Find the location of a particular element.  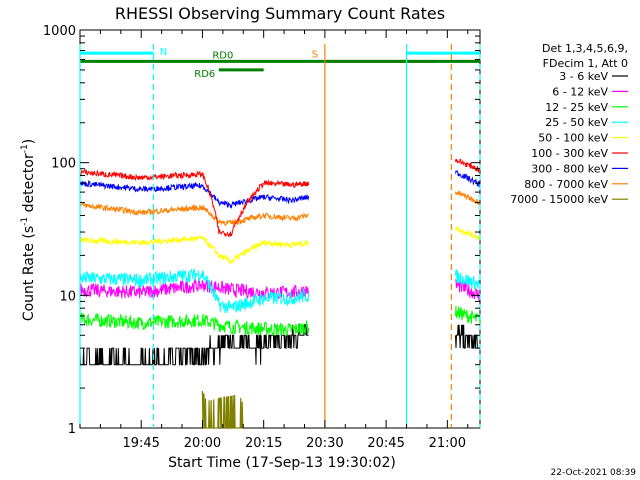

legend-label: 25 - 50 keV is located at coordinates (576, 122).